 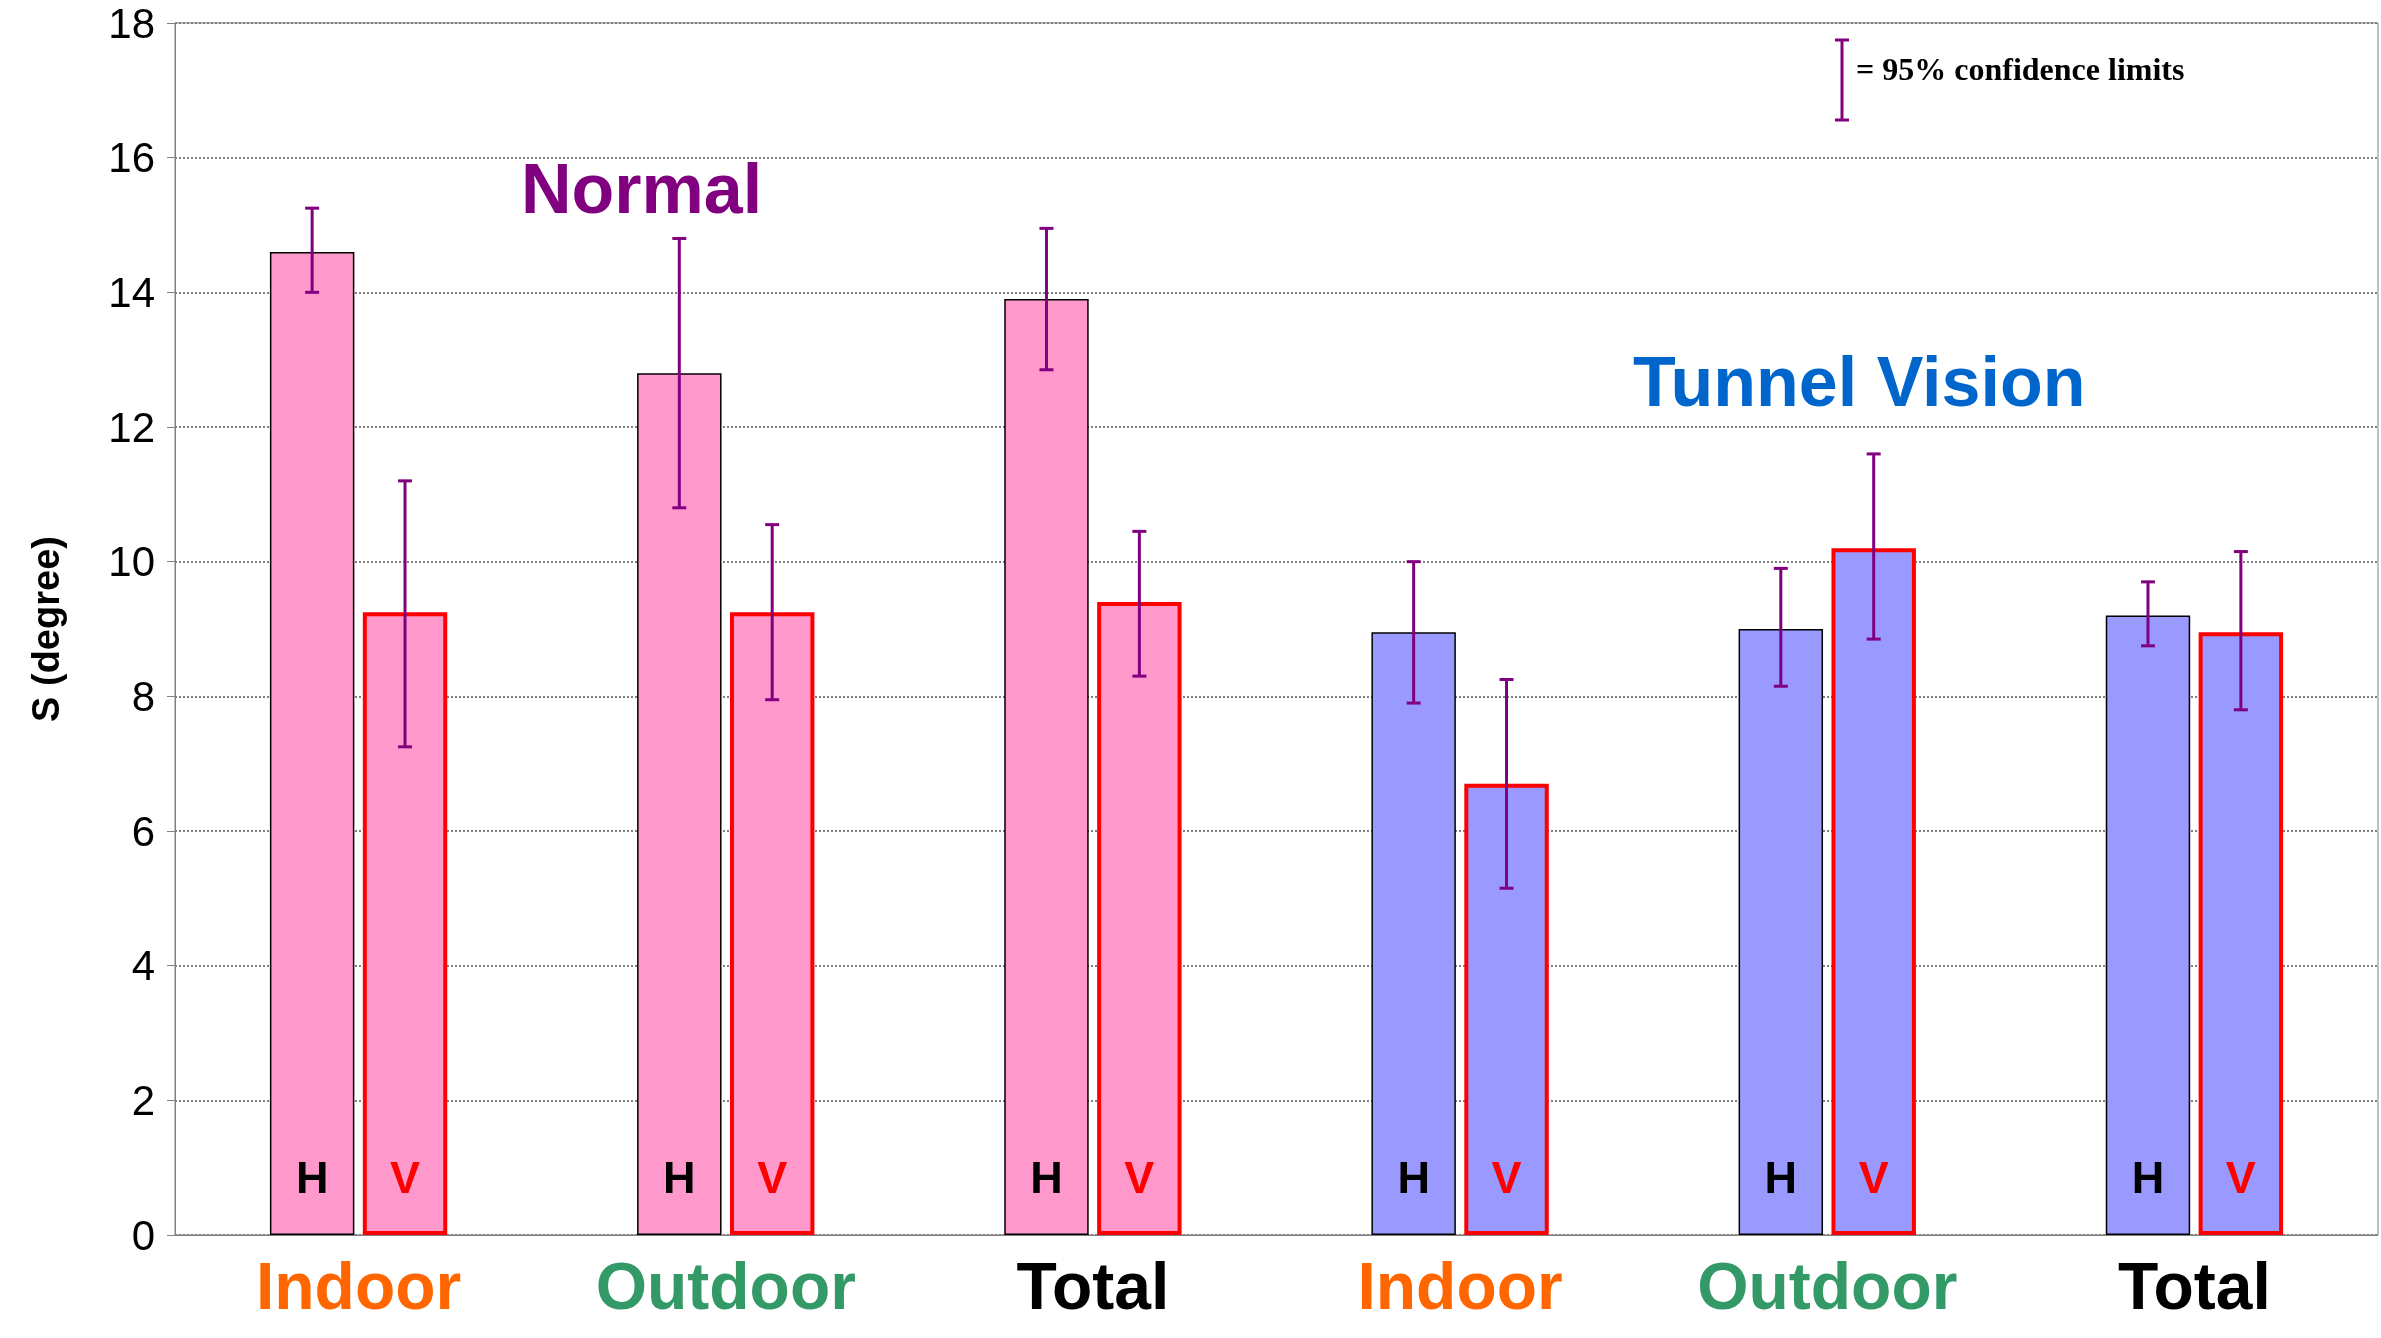 I want to click on y-tick-label: 14, so click(x=131, y=292).